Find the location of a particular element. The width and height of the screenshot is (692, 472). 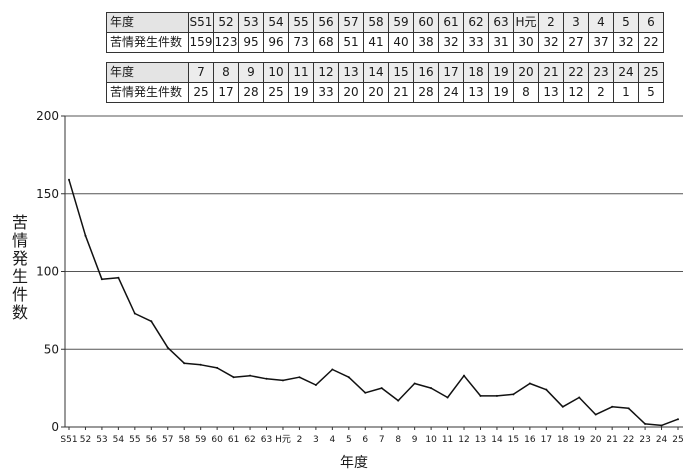

year-cell: 52 is located at coordinates (226, 22).